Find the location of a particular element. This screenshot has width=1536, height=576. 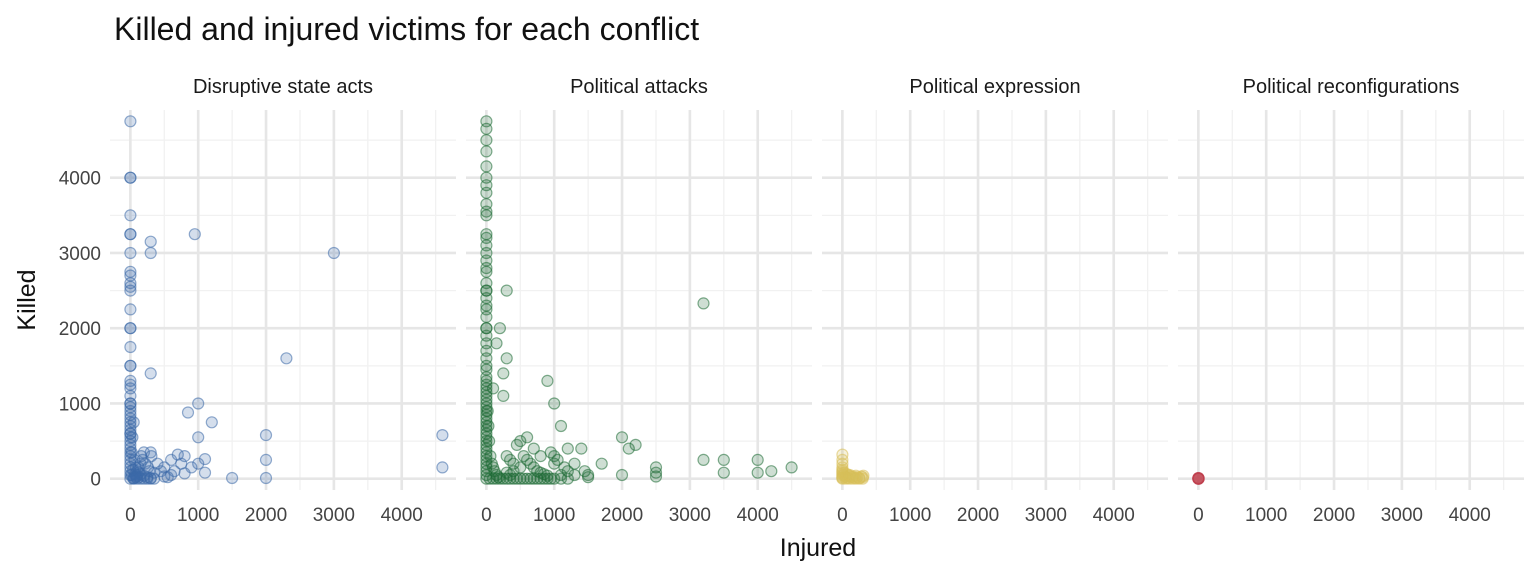

facet-strip-label: Political reconfigurations is located at coordinates (1351, 87).